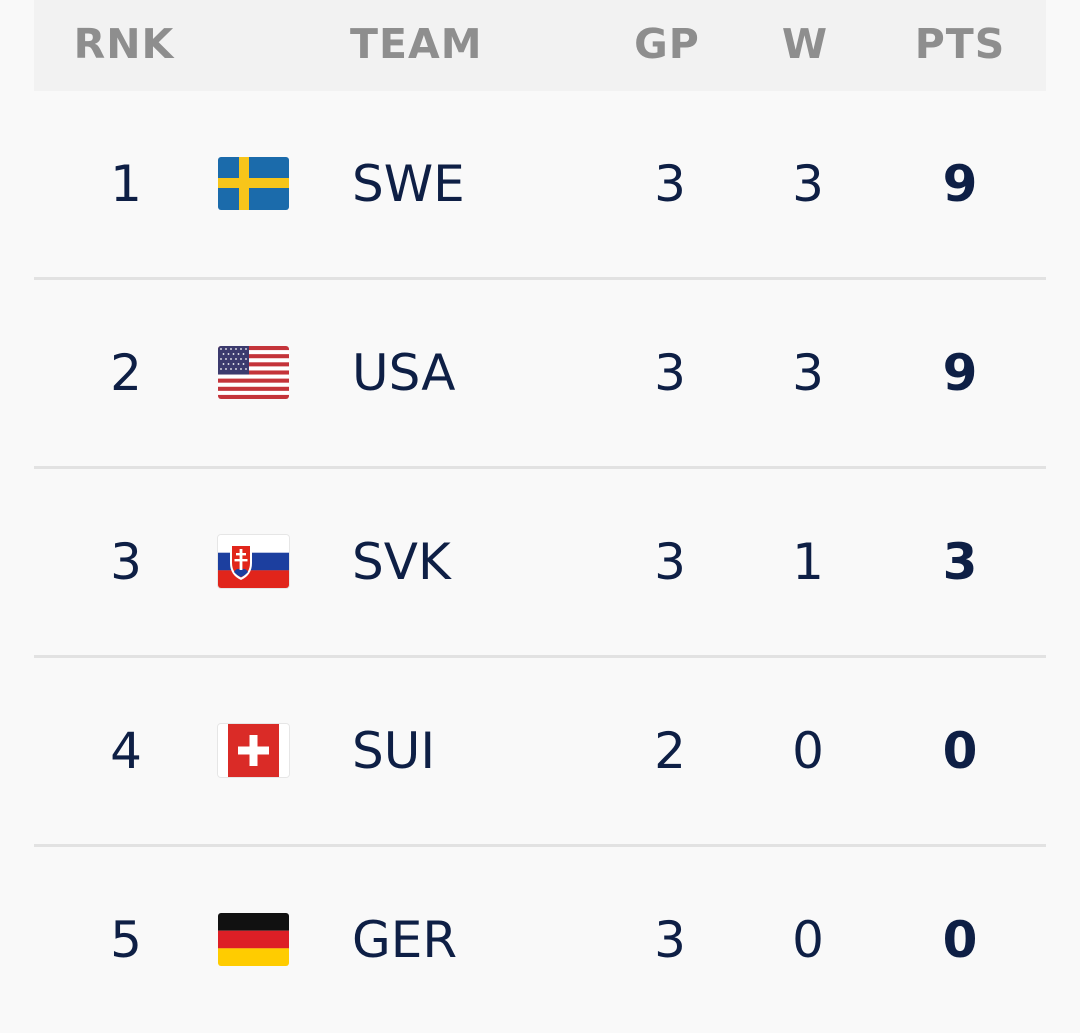  I want to click on row-team: GER, so click(405, 940).